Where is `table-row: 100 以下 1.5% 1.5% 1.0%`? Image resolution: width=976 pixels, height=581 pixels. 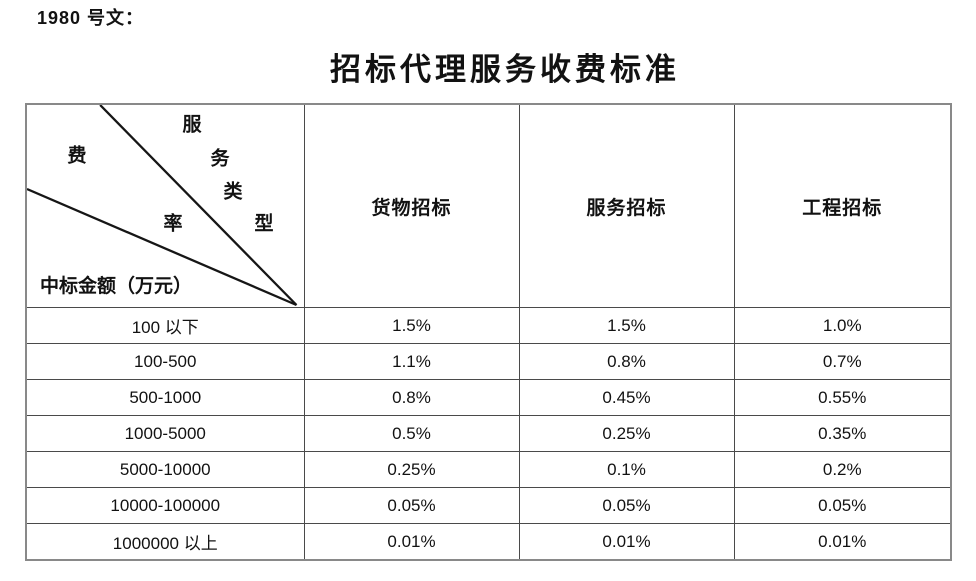
table-row: 100 以下 1.5% 1.5% 1.0% is located at coordinates (488, 325).